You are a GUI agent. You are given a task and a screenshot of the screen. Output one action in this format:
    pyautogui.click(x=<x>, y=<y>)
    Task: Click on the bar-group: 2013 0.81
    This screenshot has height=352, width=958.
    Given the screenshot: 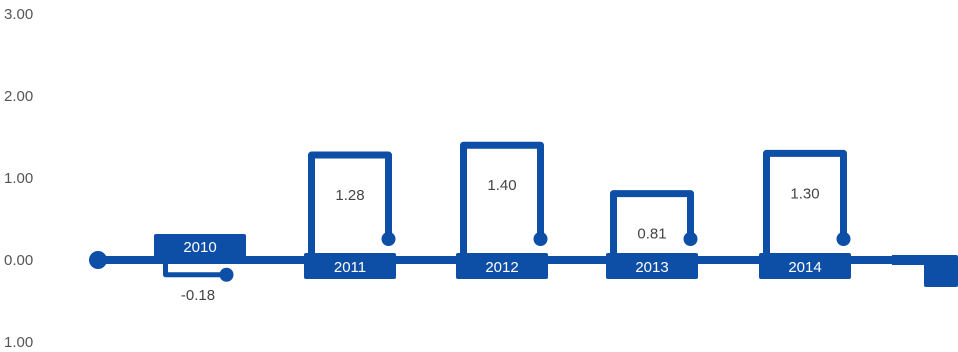 What is the action you would take?
    pyautogui.click(x=652, y=234)
    